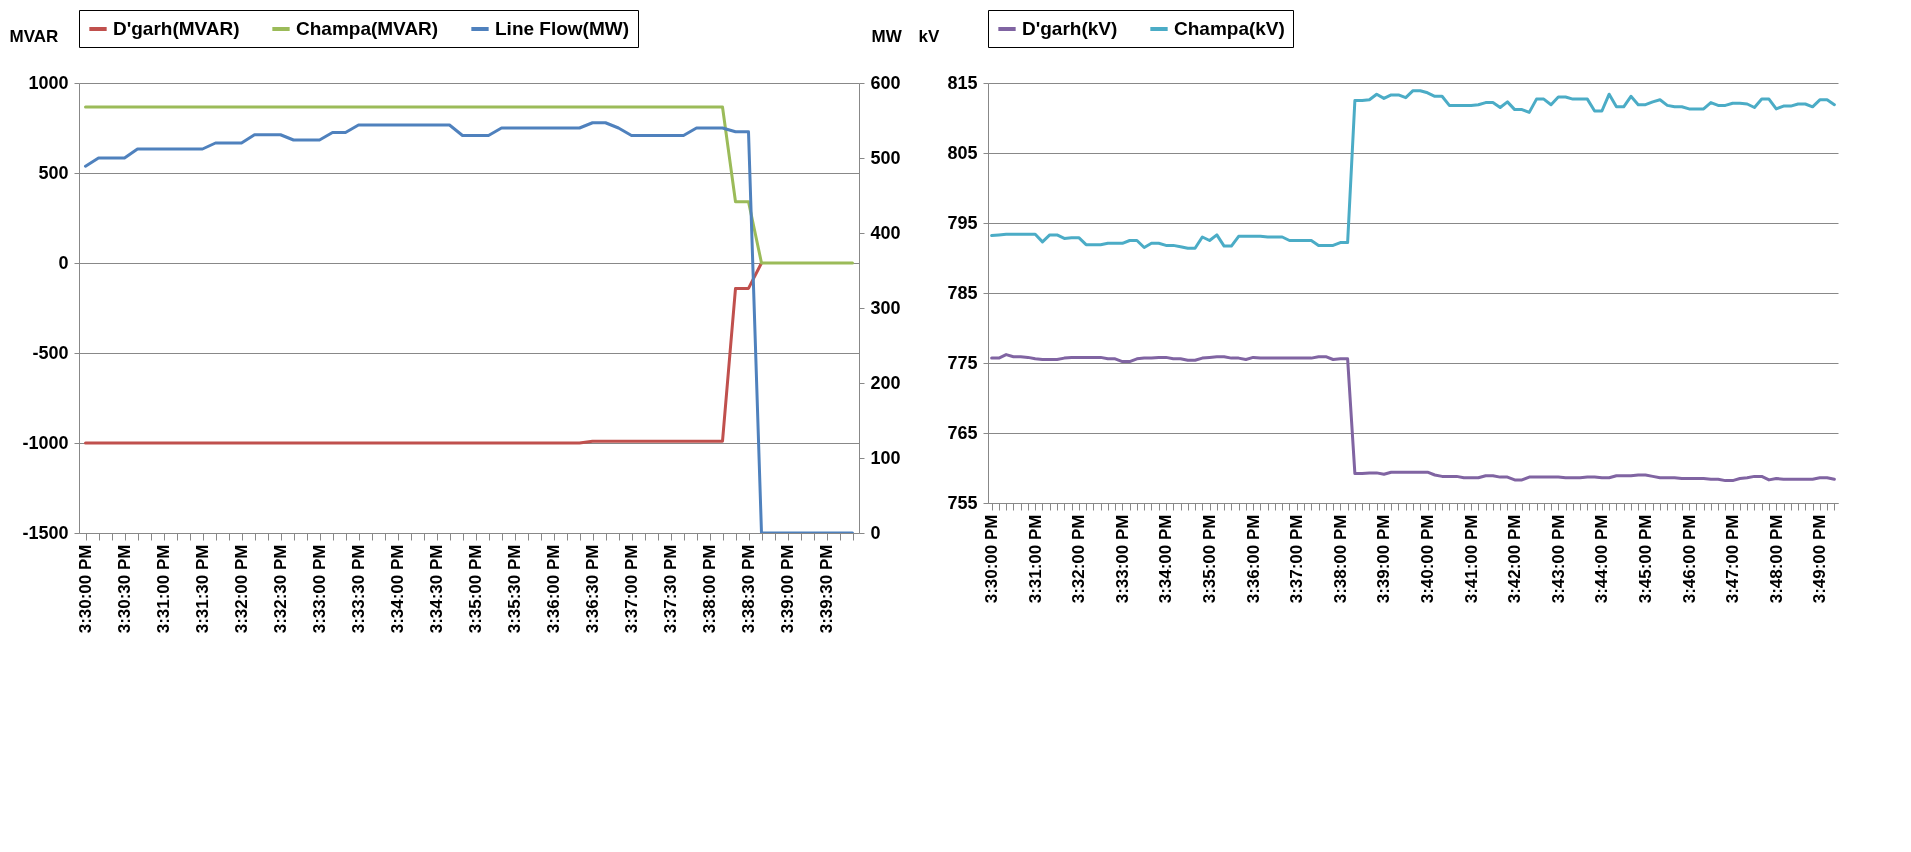 The image size is (1911, 852). Describe the element at coordinates (45, 442) in the screenshot. I see `y-tick-label: -1000` at that location.